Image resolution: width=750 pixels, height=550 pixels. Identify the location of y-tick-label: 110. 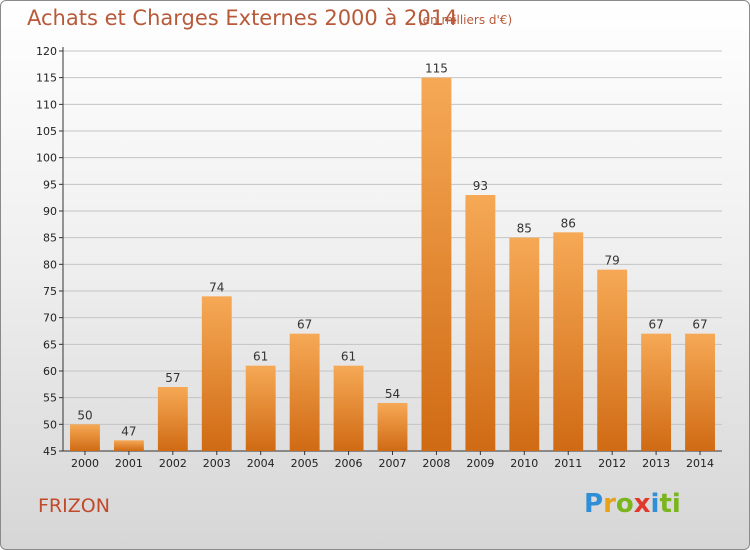
(46, 104).